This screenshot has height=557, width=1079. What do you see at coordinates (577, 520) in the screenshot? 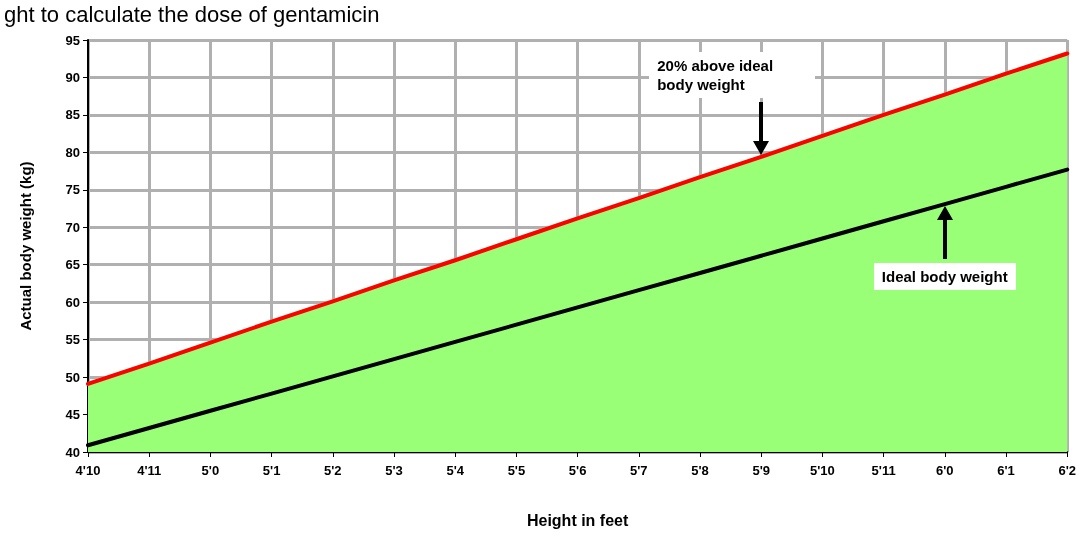
I see `x-axis-title: Height in feet` at bounding box center [577, 520].